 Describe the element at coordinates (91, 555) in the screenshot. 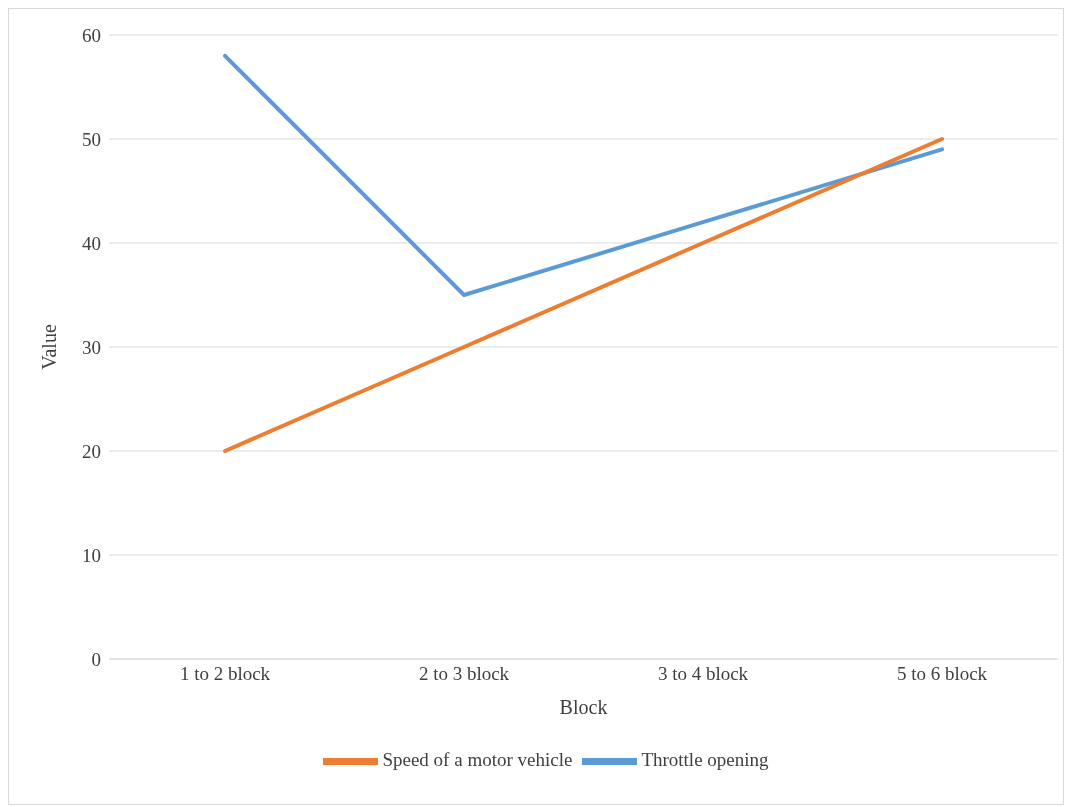

I see `y-tick-label: 10` at that location.